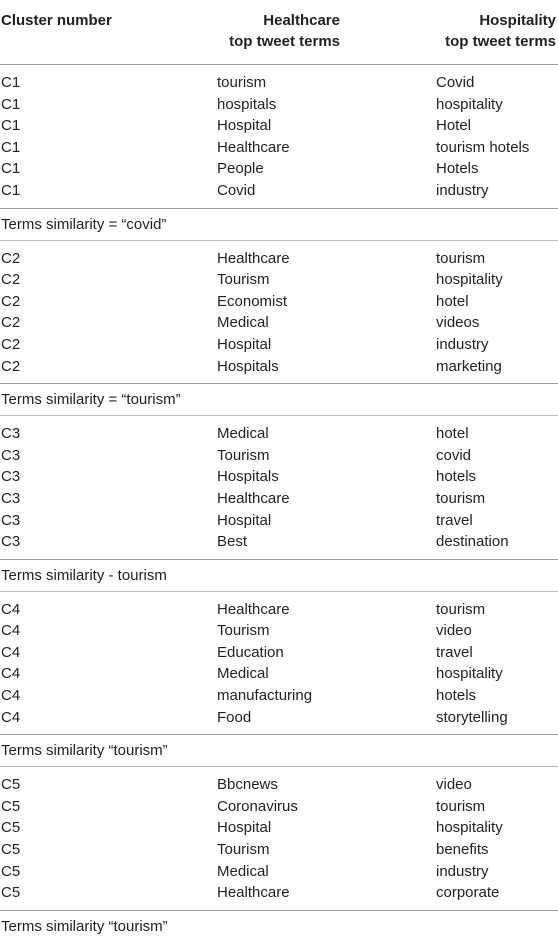  Describe the element at coordinates (279, 521) in the screenshot. I see `table-row: C3 Hospital travel` at that location.